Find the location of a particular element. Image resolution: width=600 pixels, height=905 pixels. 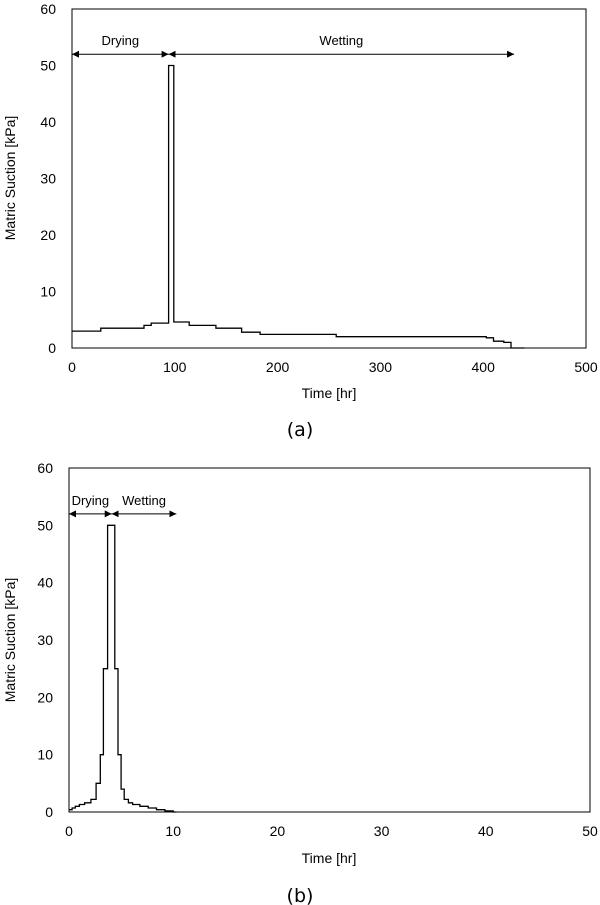

x-tick-label: 50 is located at coordinates (590, 831).